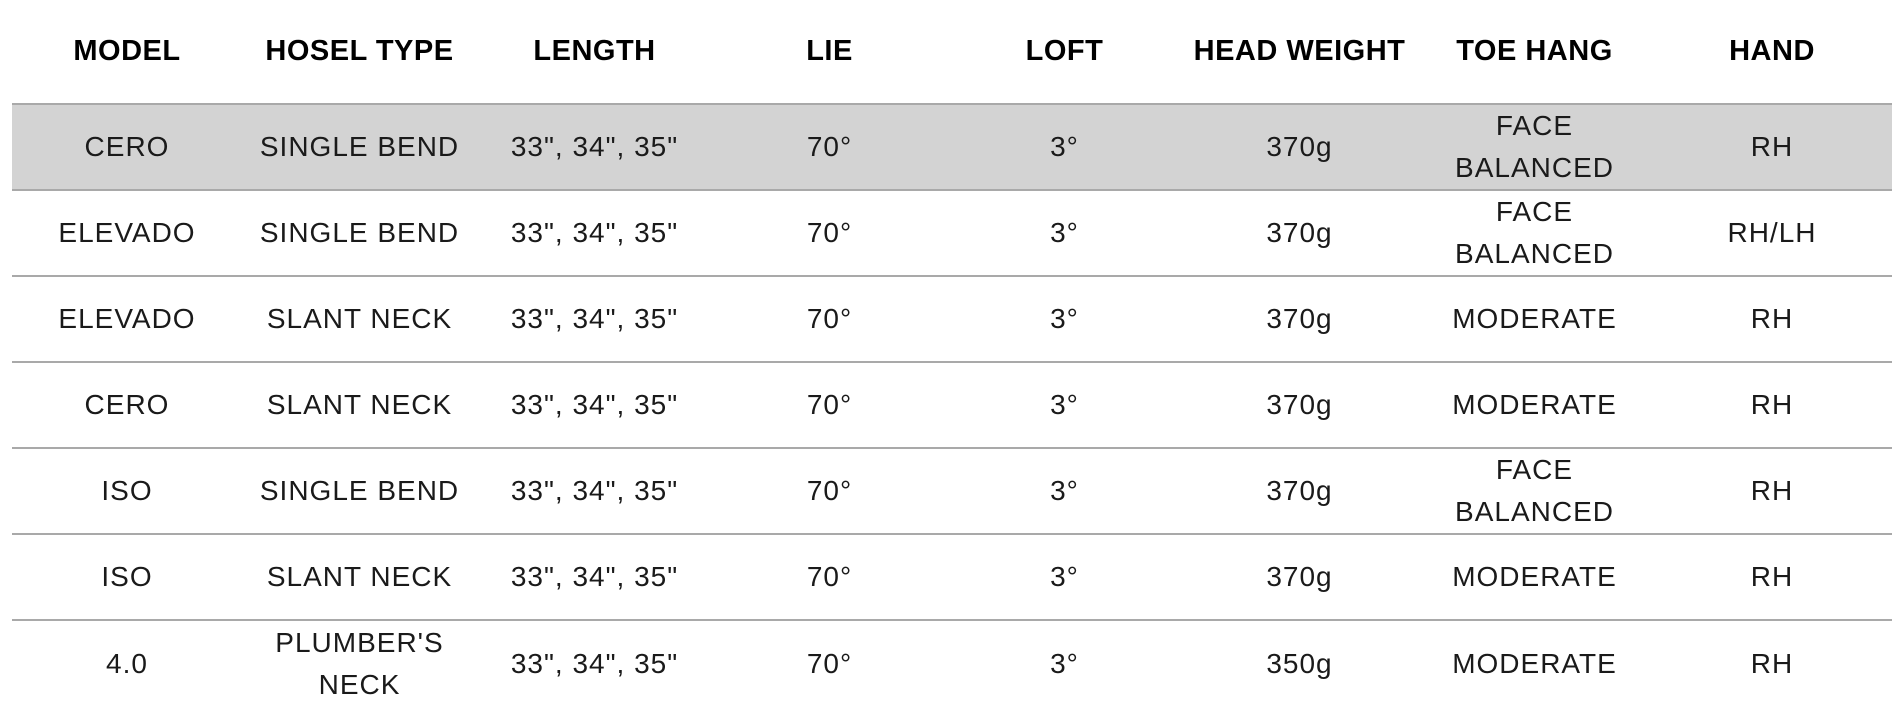 This screenshot has width=1904, height=714. Describe the element at coordinates (127, 663) in the screenshot. I see `cell-model: 4.0` at that location.